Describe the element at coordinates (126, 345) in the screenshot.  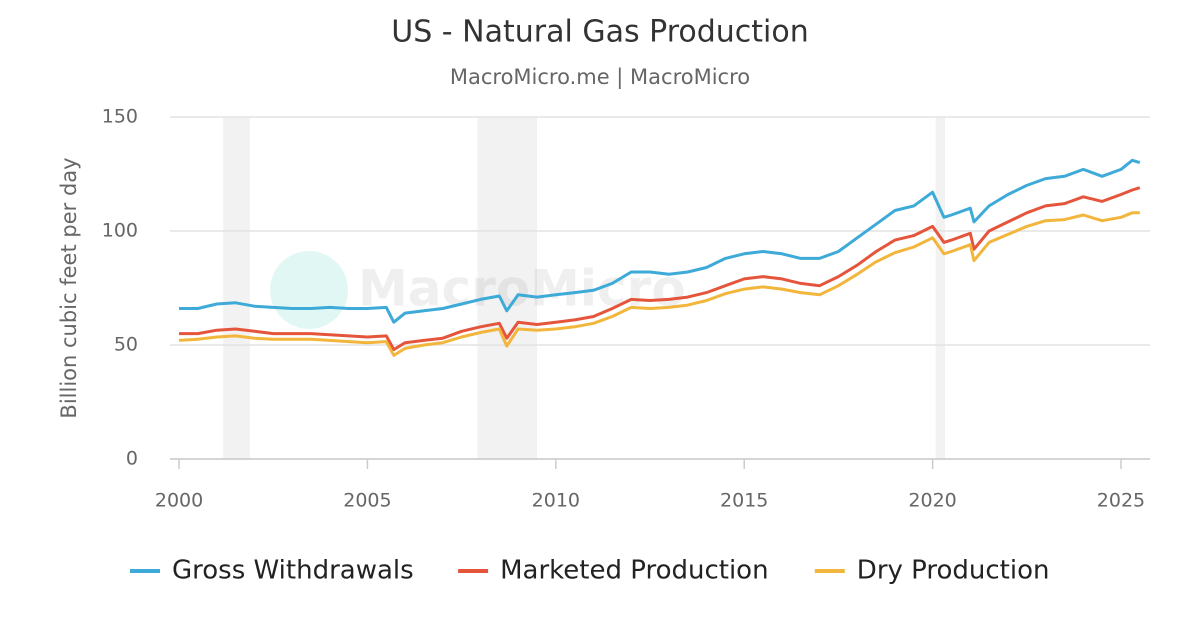
I see `y-tick-label: 50` at that location.